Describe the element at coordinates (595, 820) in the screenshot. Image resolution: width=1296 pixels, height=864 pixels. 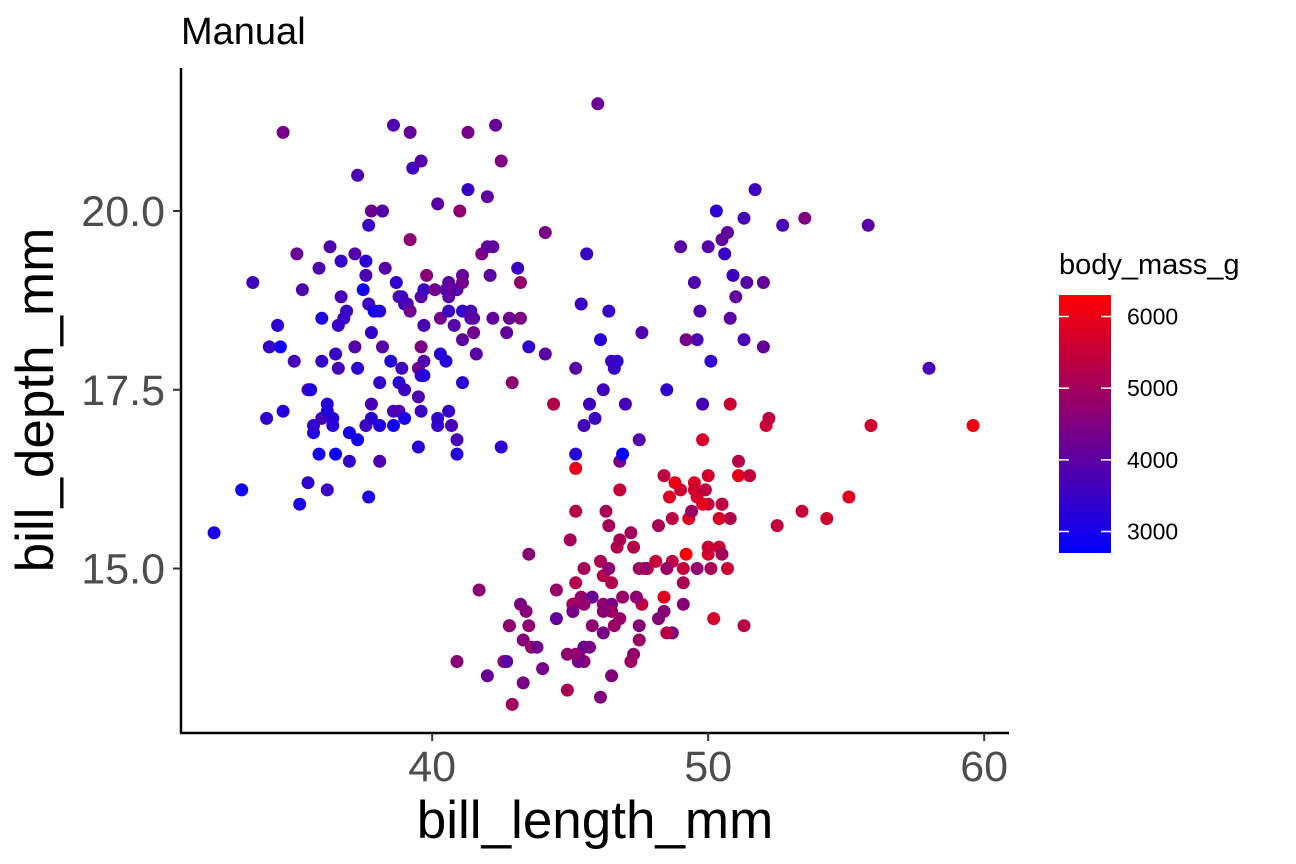
I see `x-axis-title: bill_length_mm` at that location.